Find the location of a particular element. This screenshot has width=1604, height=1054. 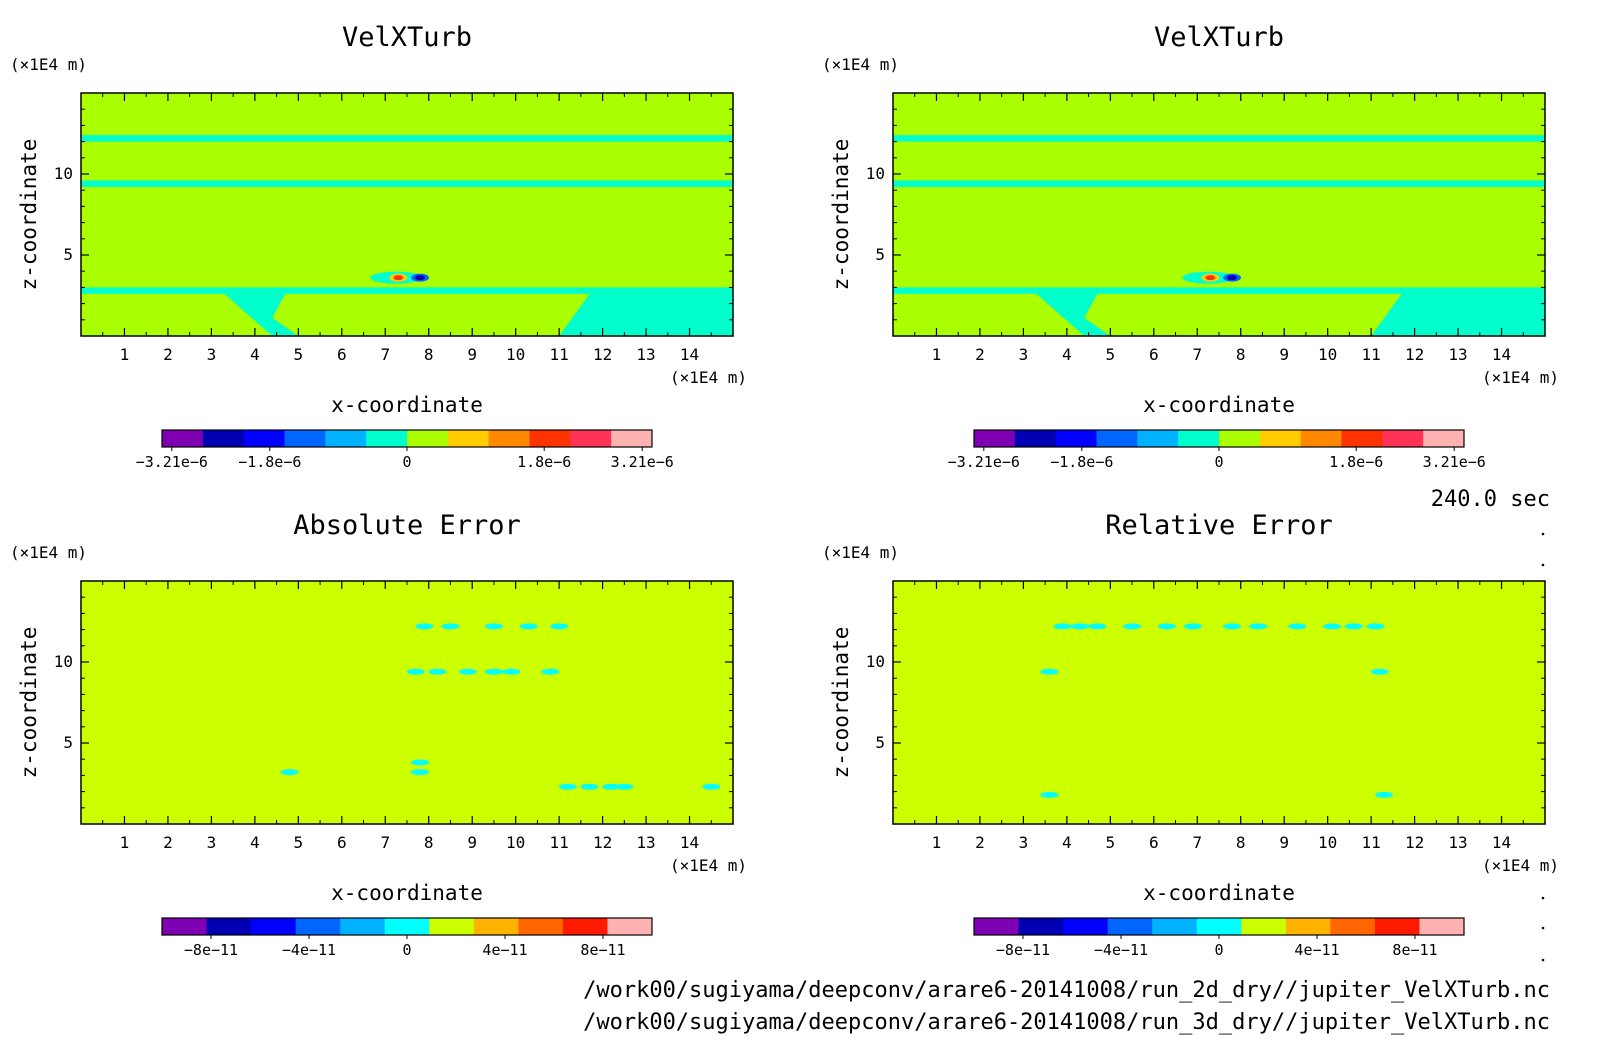

x-tick-label: 8 is located at coordinates (1241, 842).